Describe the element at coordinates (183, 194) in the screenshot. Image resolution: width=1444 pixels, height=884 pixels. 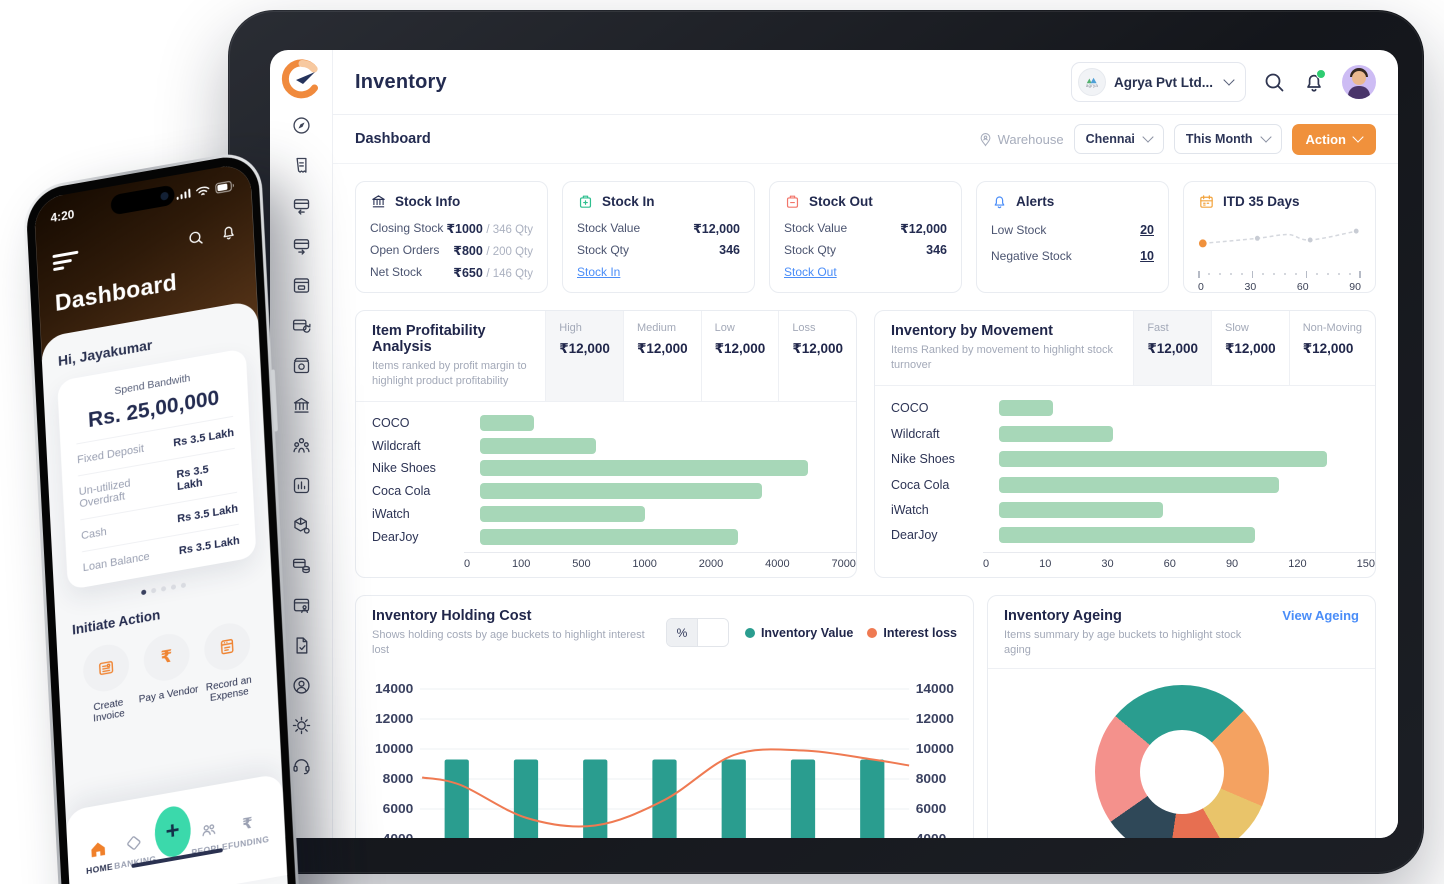
I see `signal-icon` at that location.